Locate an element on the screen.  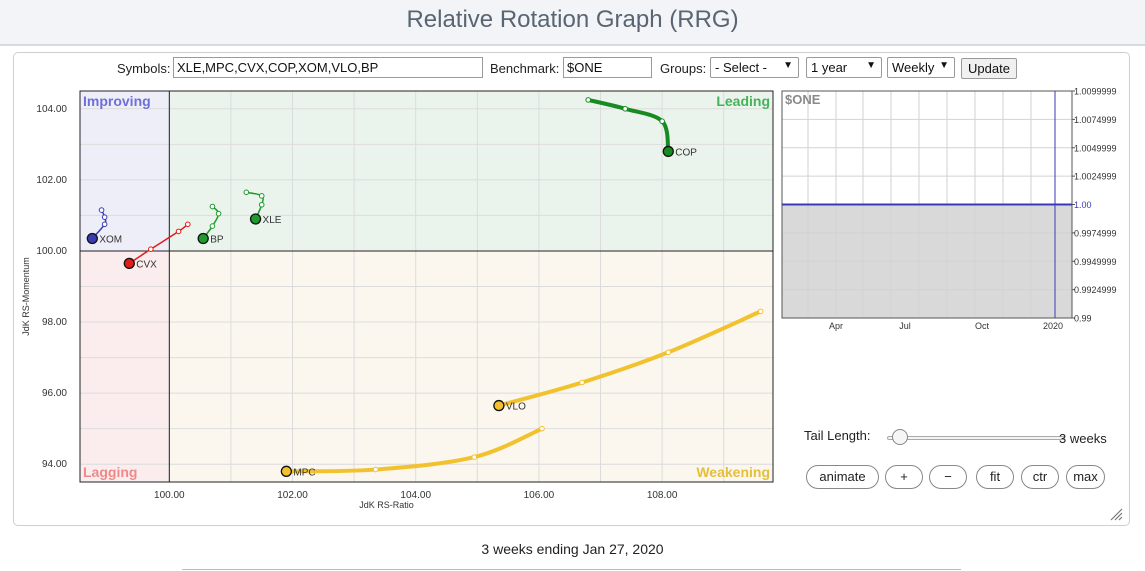
head-point-xle is located at coordinates (255, 219).